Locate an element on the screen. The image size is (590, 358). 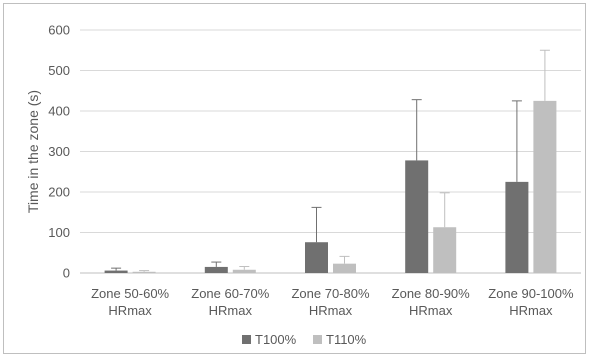
y-axis-ticks: 0 100 200 300 400 500 600 is located at coordinates (59, 152).